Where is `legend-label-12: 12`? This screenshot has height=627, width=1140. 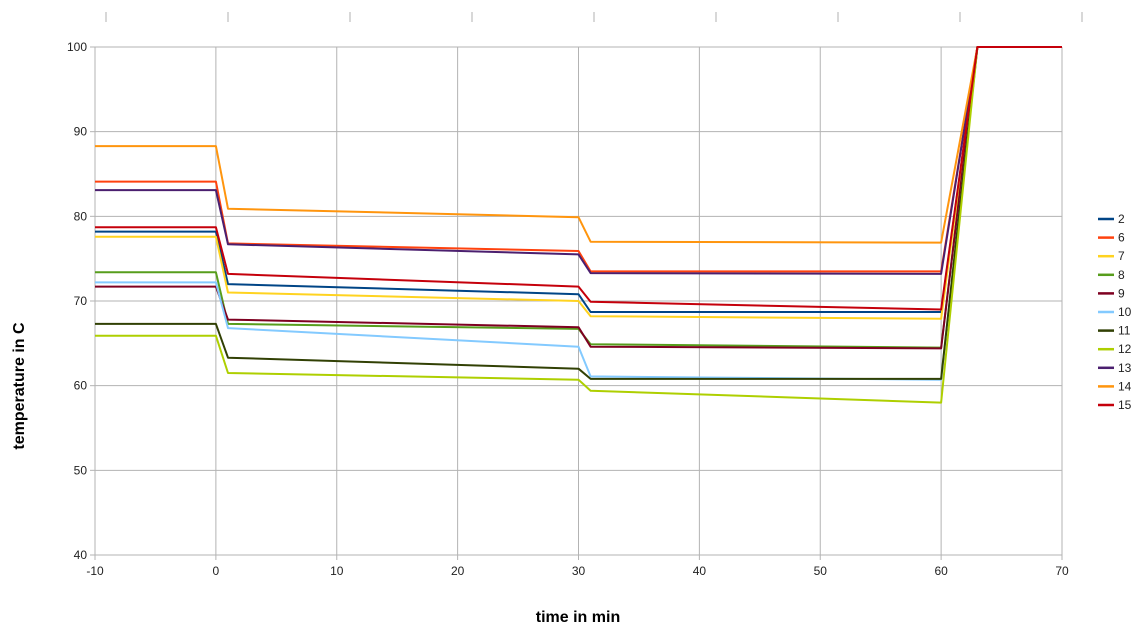
legend-label-12: 12 is located at coordinates (1125, 349).